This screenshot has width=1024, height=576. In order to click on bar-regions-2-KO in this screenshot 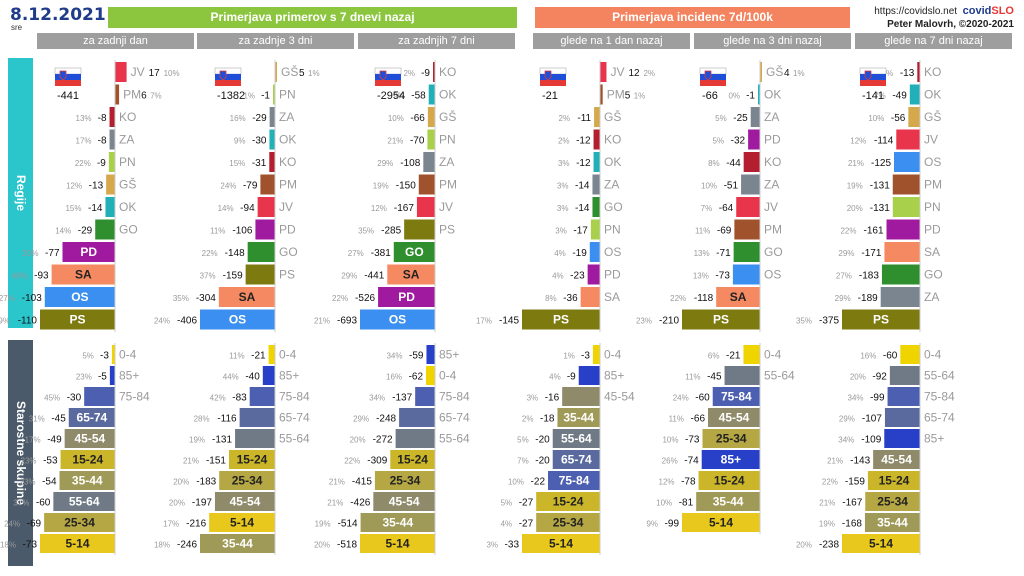, I will do `click(272, 162)`.